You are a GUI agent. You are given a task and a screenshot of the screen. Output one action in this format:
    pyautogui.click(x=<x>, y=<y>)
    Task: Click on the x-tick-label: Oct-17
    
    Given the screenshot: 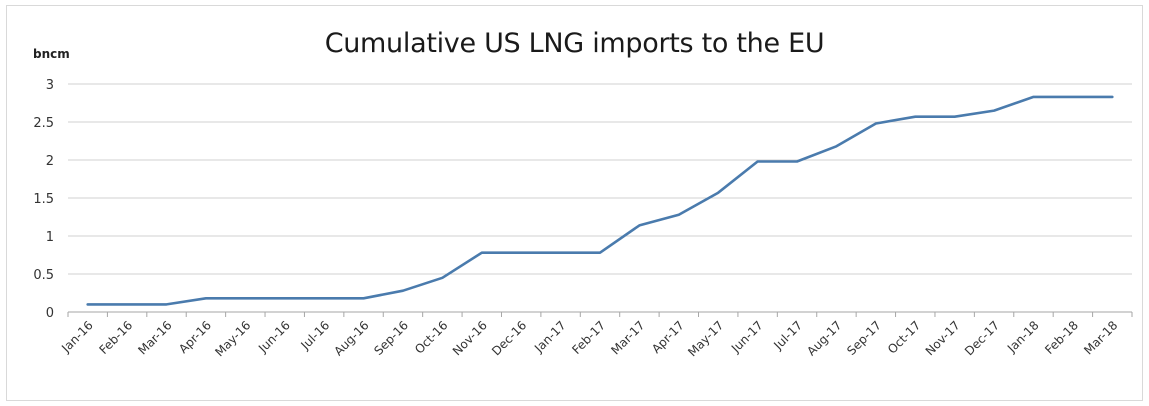 What is the action you would take?
    pyautogui.click(x=904, y=337)
    